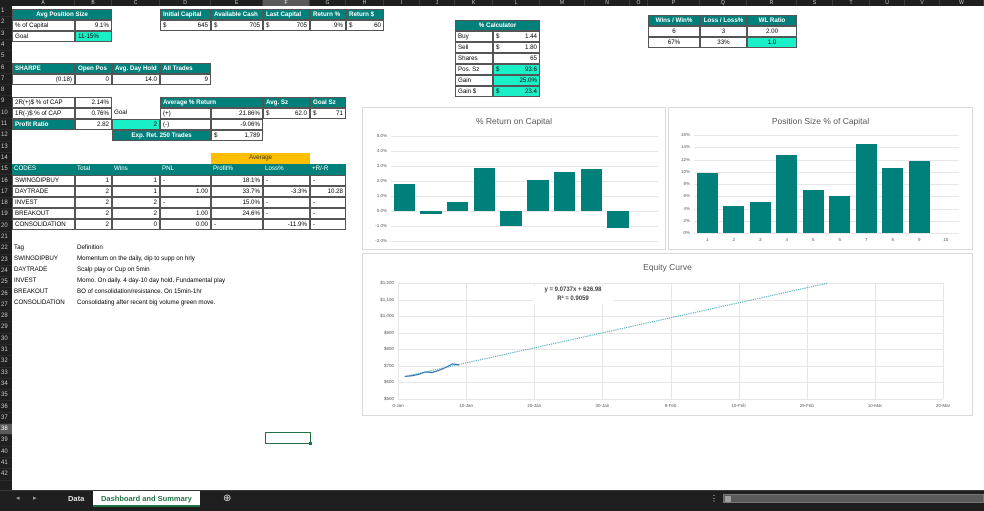 The width and height of the screenshot is (984, 511). I want to click on wins-count: 6, so click(674, 31).